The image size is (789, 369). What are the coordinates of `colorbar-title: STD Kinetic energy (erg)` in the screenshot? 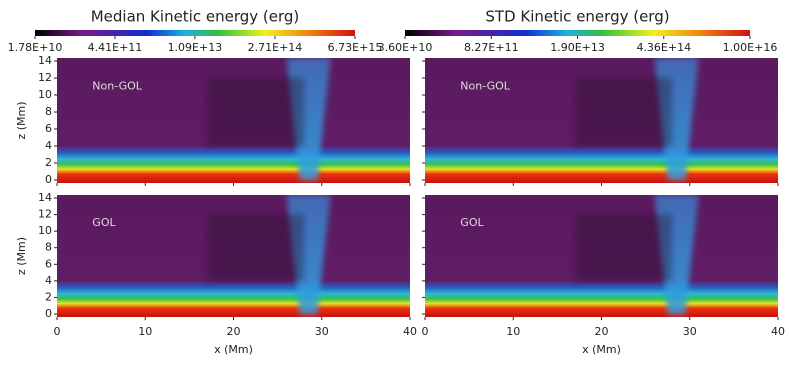 It's located at (577, 17).